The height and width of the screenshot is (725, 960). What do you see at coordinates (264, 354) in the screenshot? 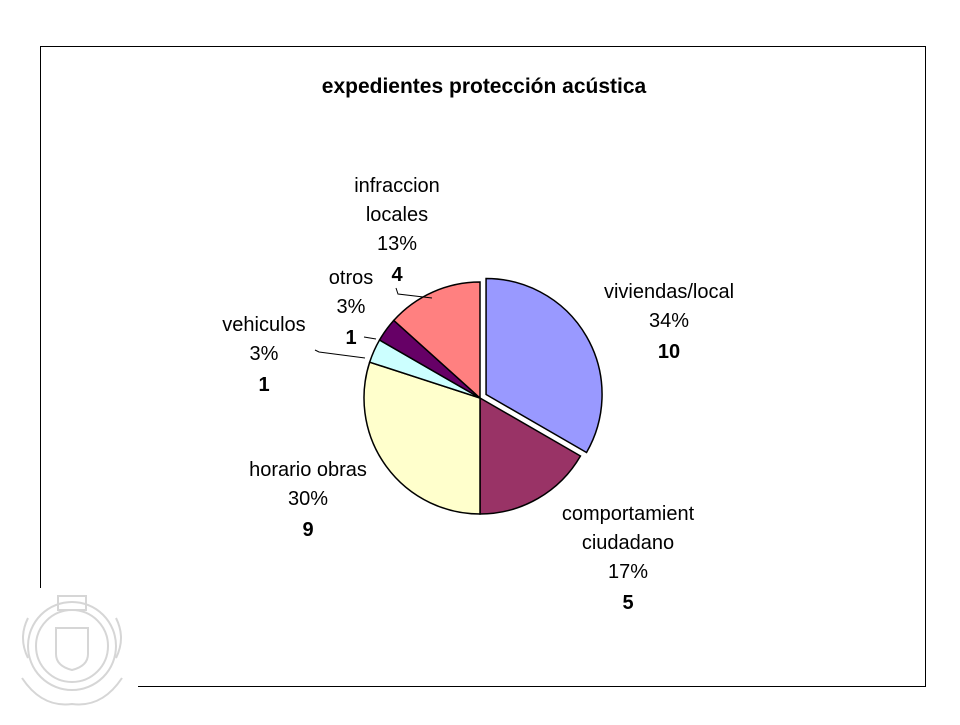
I see `slice-percent-3: 3%` at bounding box center [264, 354].